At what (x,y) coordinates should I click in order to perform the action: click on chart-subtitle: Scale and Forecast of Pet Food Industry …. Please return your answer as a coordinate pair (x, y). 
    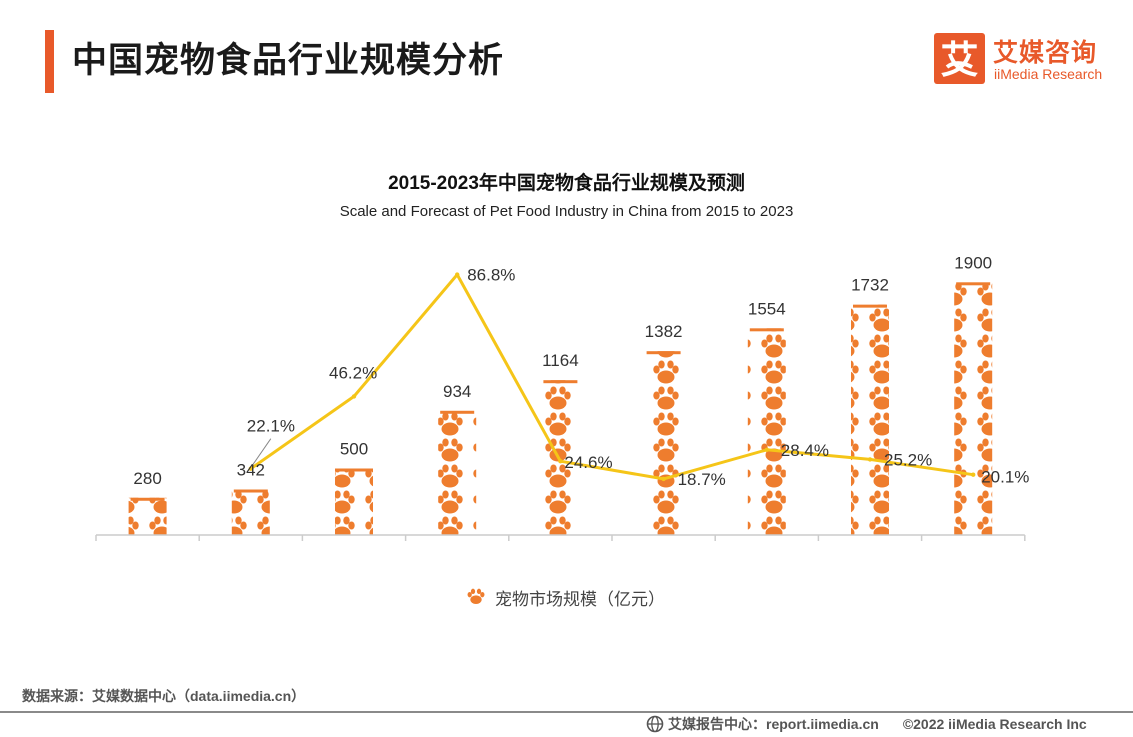
    Looking at the image, I should click on (566, 211).